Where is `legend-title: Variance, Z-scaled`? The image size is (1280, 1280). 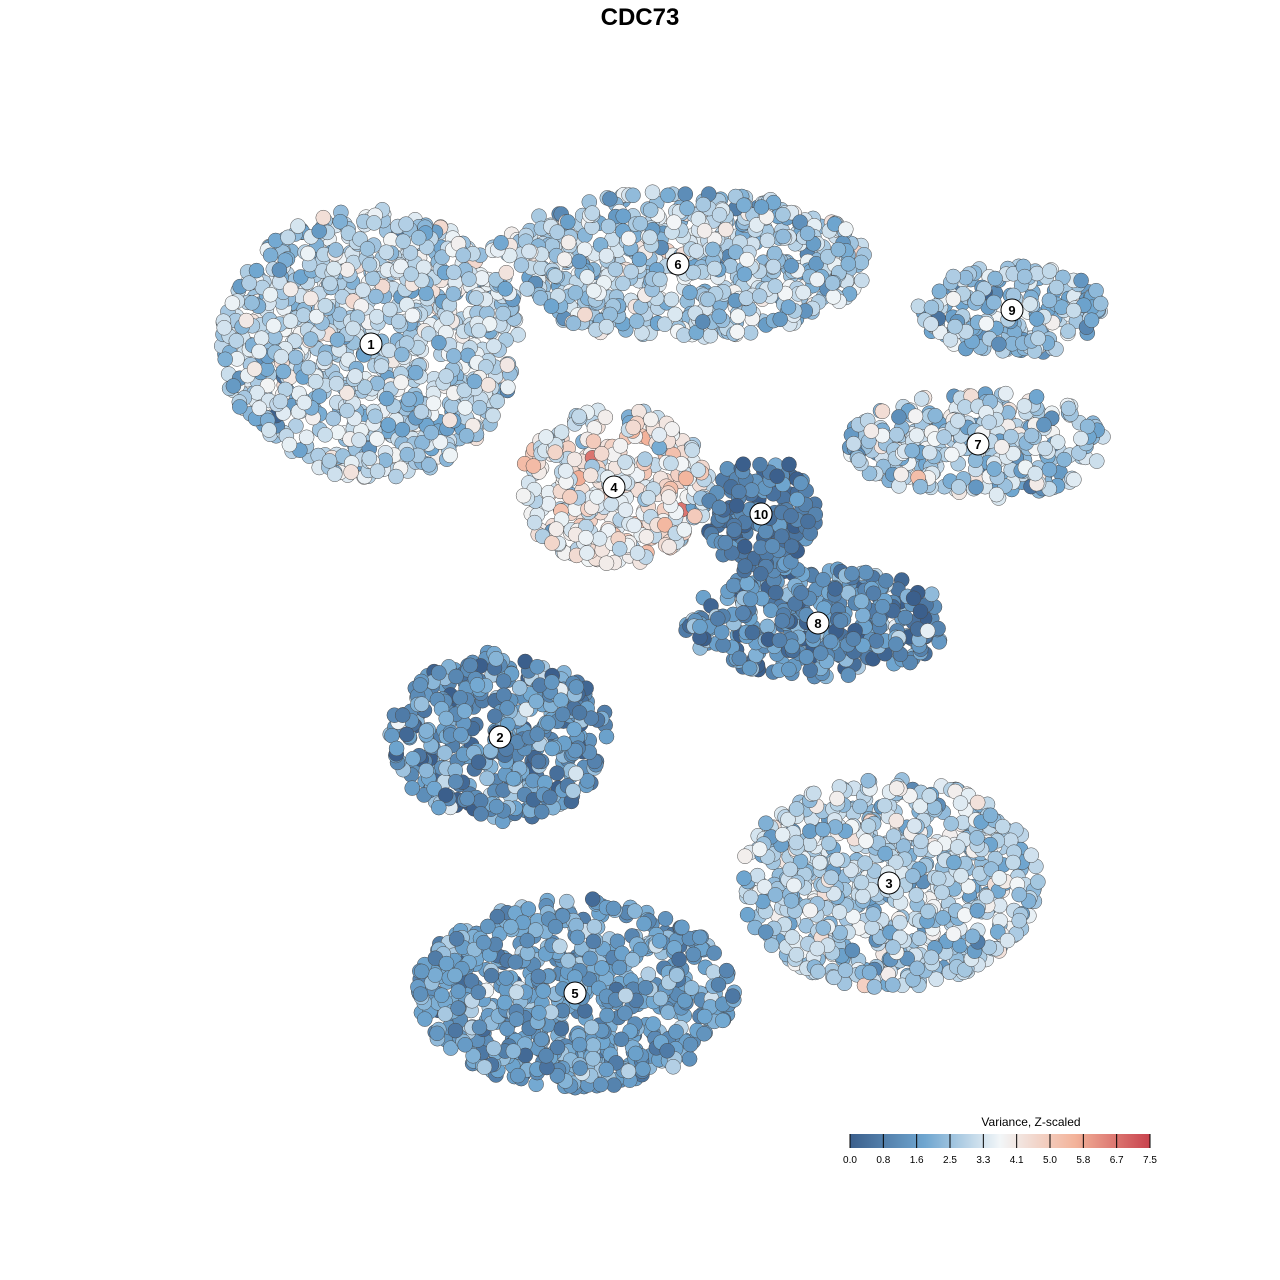 legend-title: Variance, Z-scaled is located at coordinates (1030, 1122).